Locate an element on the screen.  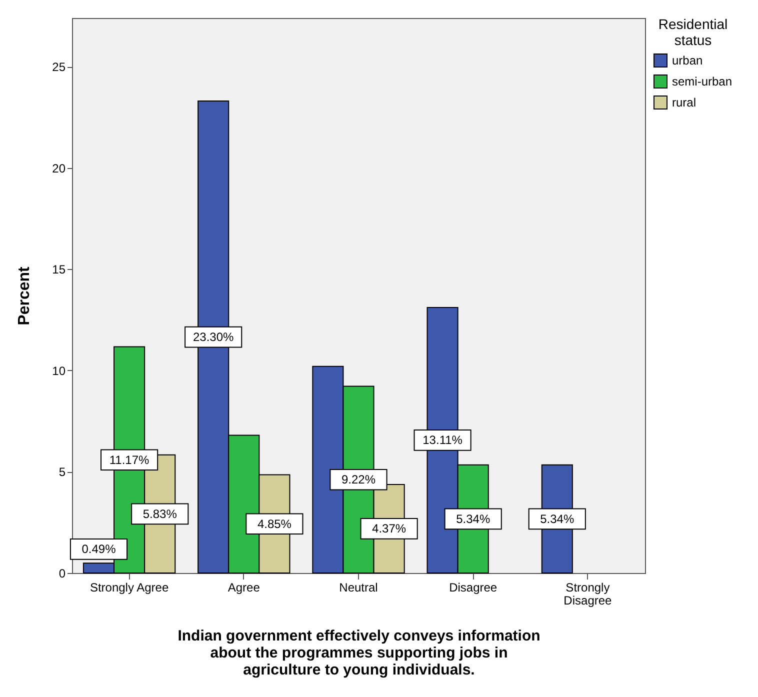
data-label: 9.22% is located at coordinates (358, 479).